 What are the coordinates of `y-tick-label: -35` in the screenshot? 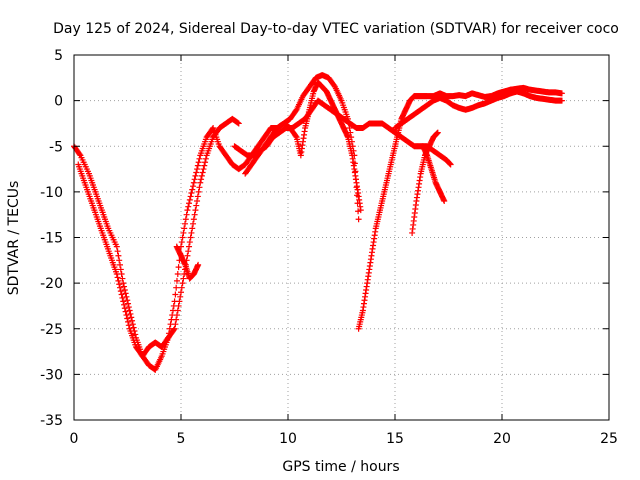 It's located at (51, 421).